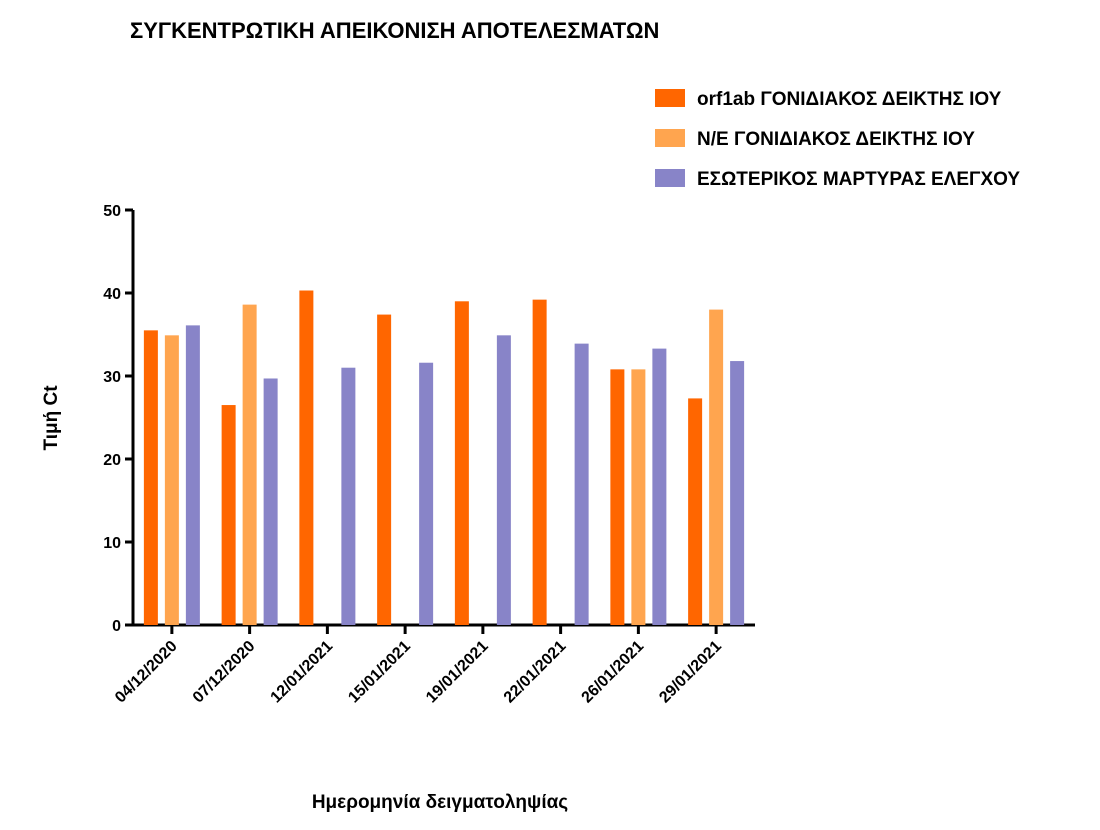 The width and height of the screenshot is (1100, 830). Describe the element at coordinates (224, 672) in the screenshot. I see `x-tick-label: 07/12/2020` at that location.